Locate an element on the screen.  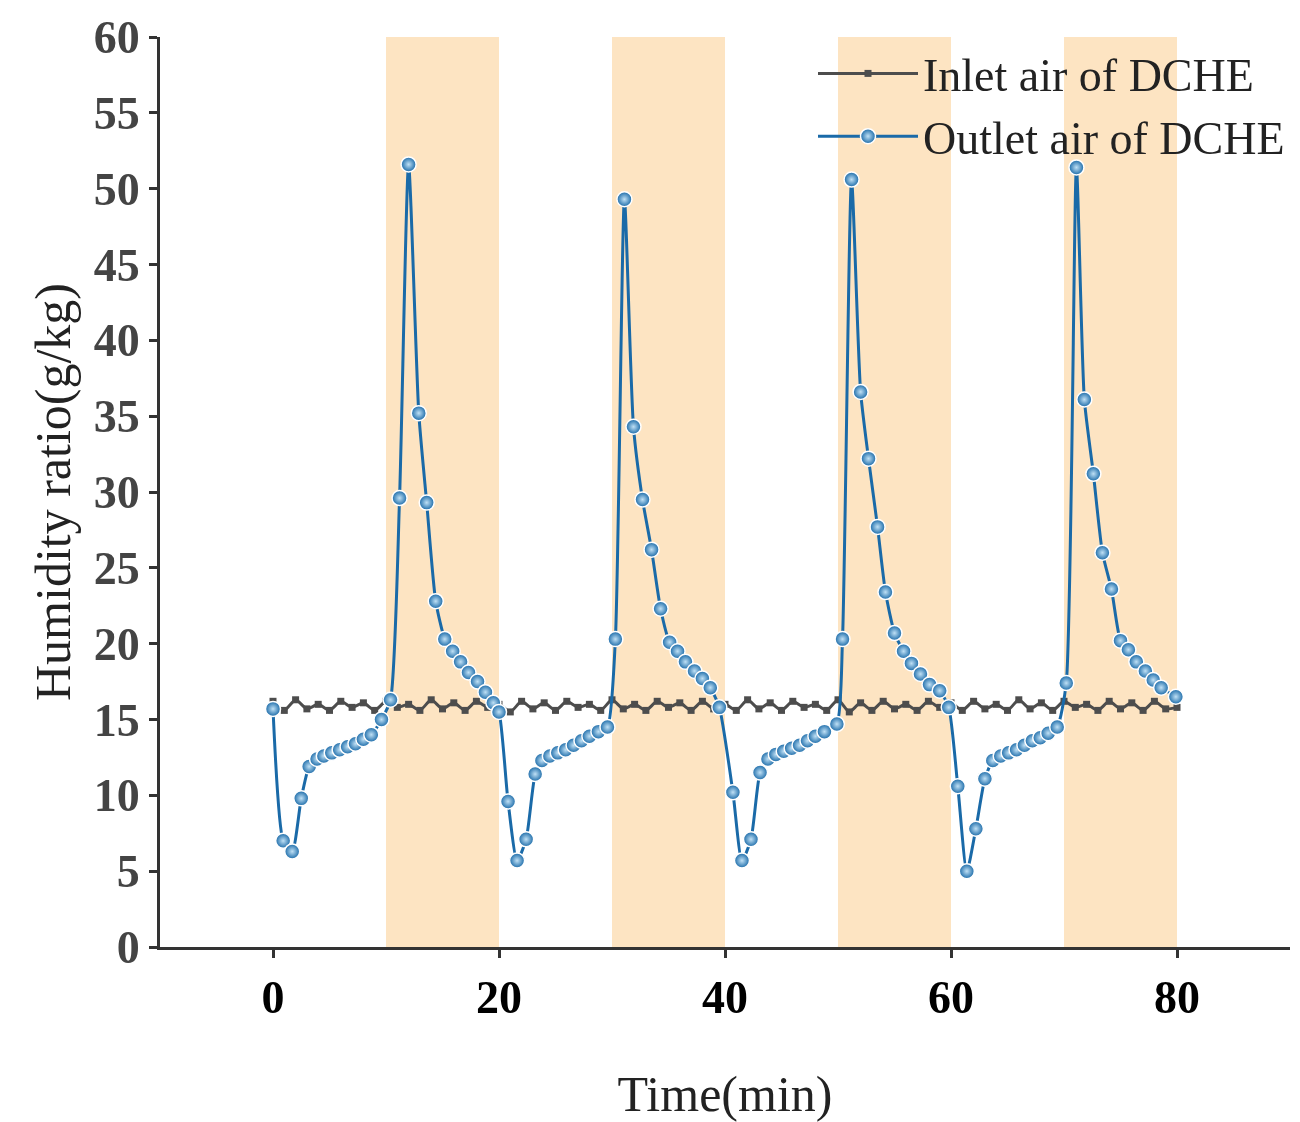
x-axis-title: Time(min) is located at coordinates (725, 1094).